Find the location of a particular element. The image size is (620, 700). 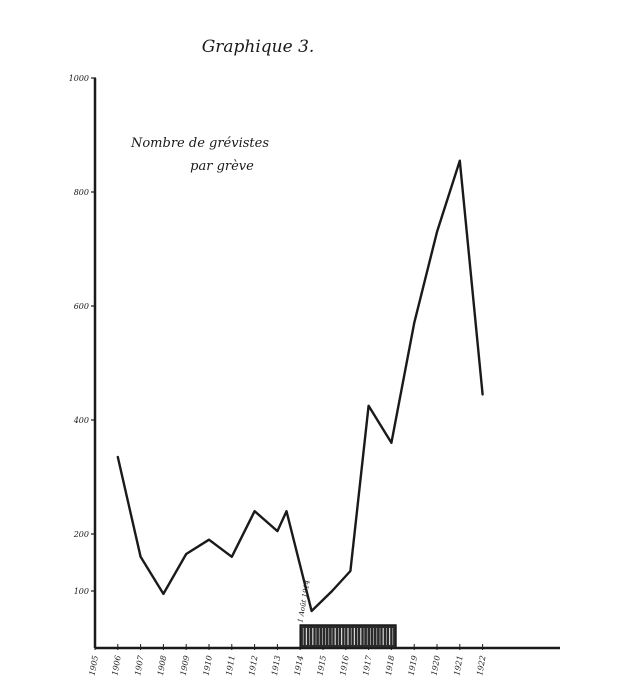

y-tick-label: 600 is located at coordinates (81, 306).